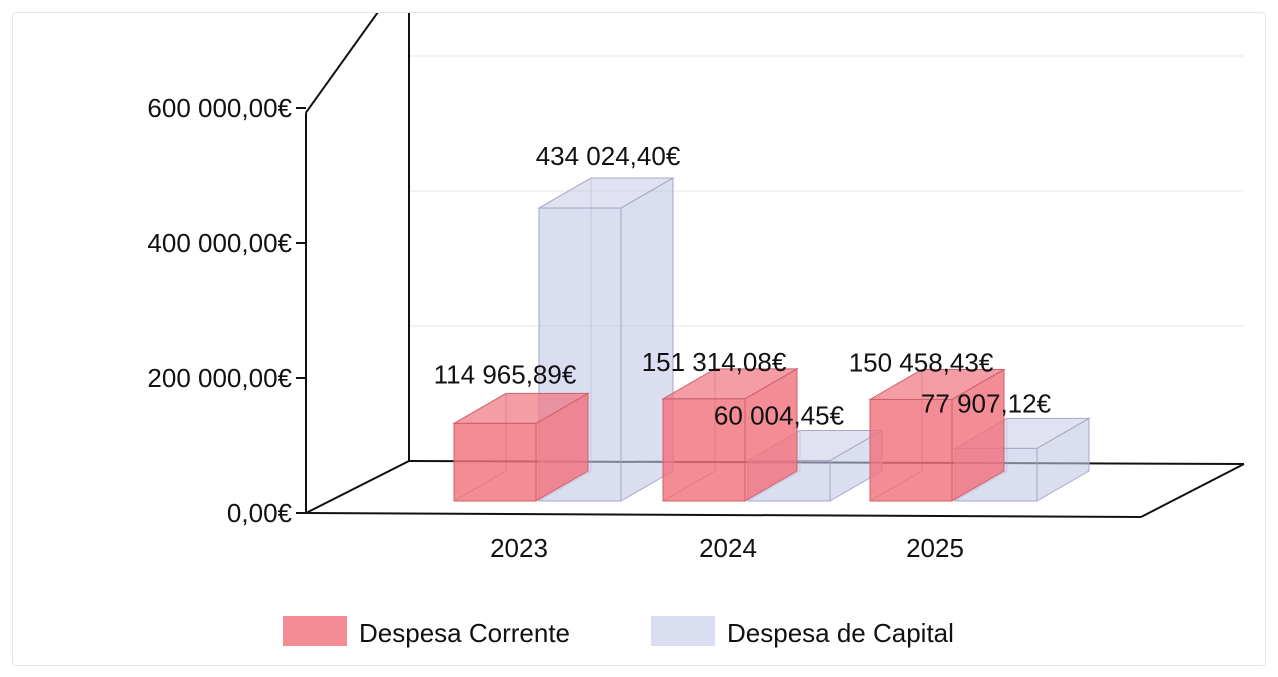 The width and height of the screenshot is (1278, 677). I want to click on data-label: 77 907,12€, so click(986, 403).